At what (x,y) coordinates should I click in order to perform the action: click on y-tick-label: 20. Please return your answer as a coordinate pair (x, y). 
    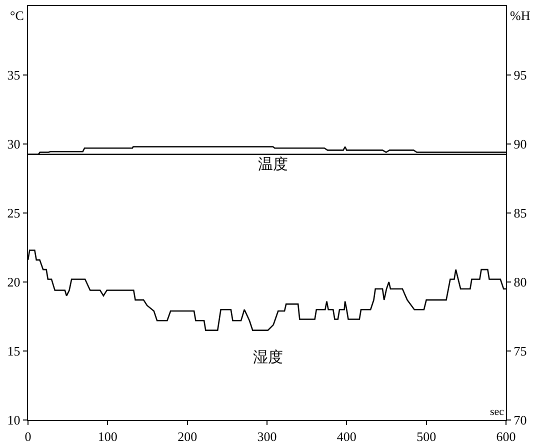
    Looking at the image, I should click on (13, 282).